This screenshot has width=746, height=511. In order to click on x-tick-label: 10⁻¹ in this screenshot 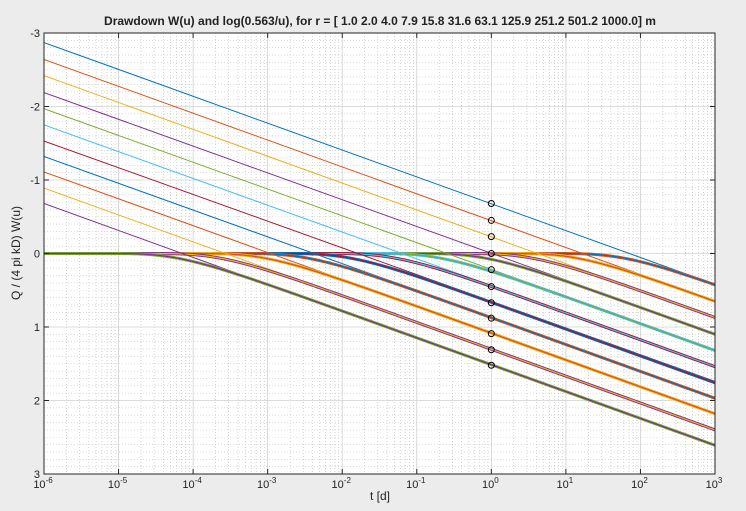, I will do `click(416, 483)`.